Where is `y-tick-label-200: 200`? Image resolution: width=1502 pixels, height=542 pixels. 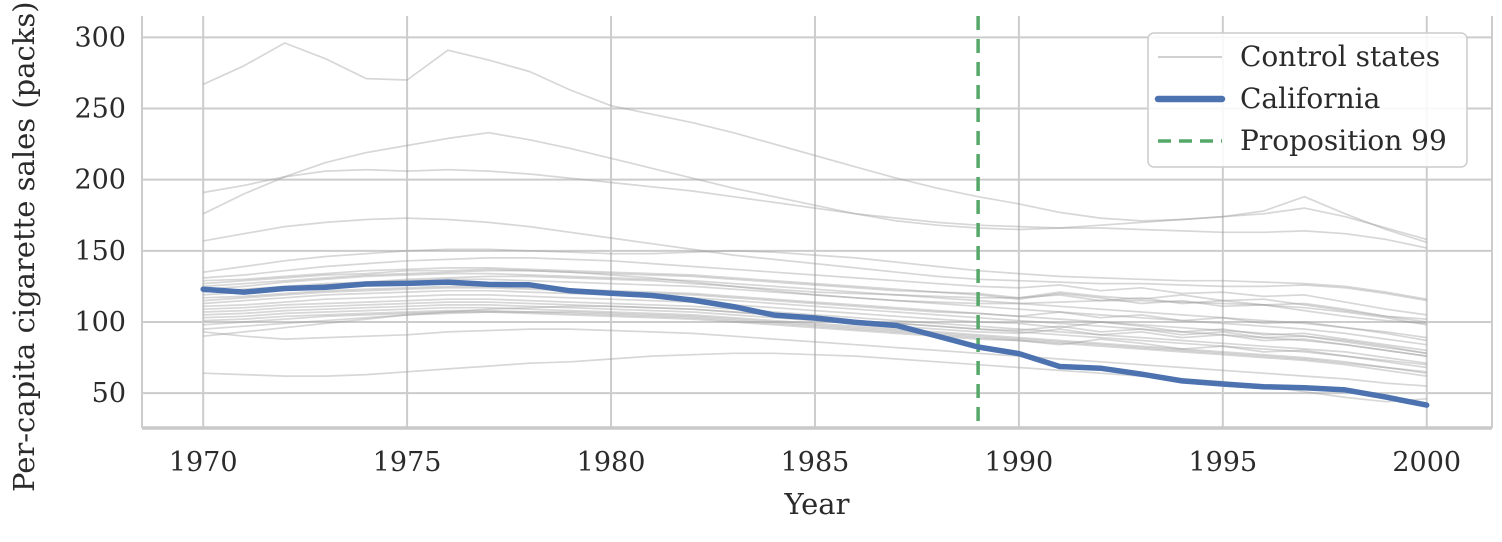 y-tick-label-200: 200 is located at coordinates (100, 180).